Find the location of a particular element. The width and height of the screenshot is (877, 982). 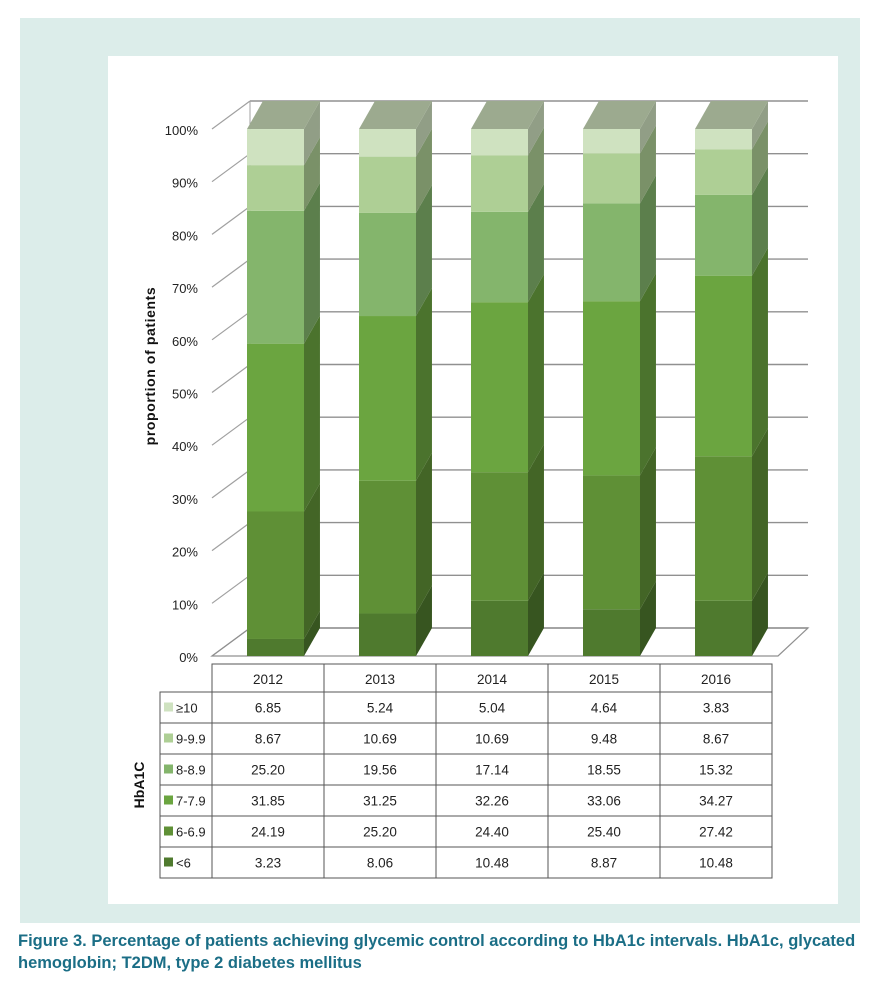

data-label: 18.55 is located at coordinates (604, 770).